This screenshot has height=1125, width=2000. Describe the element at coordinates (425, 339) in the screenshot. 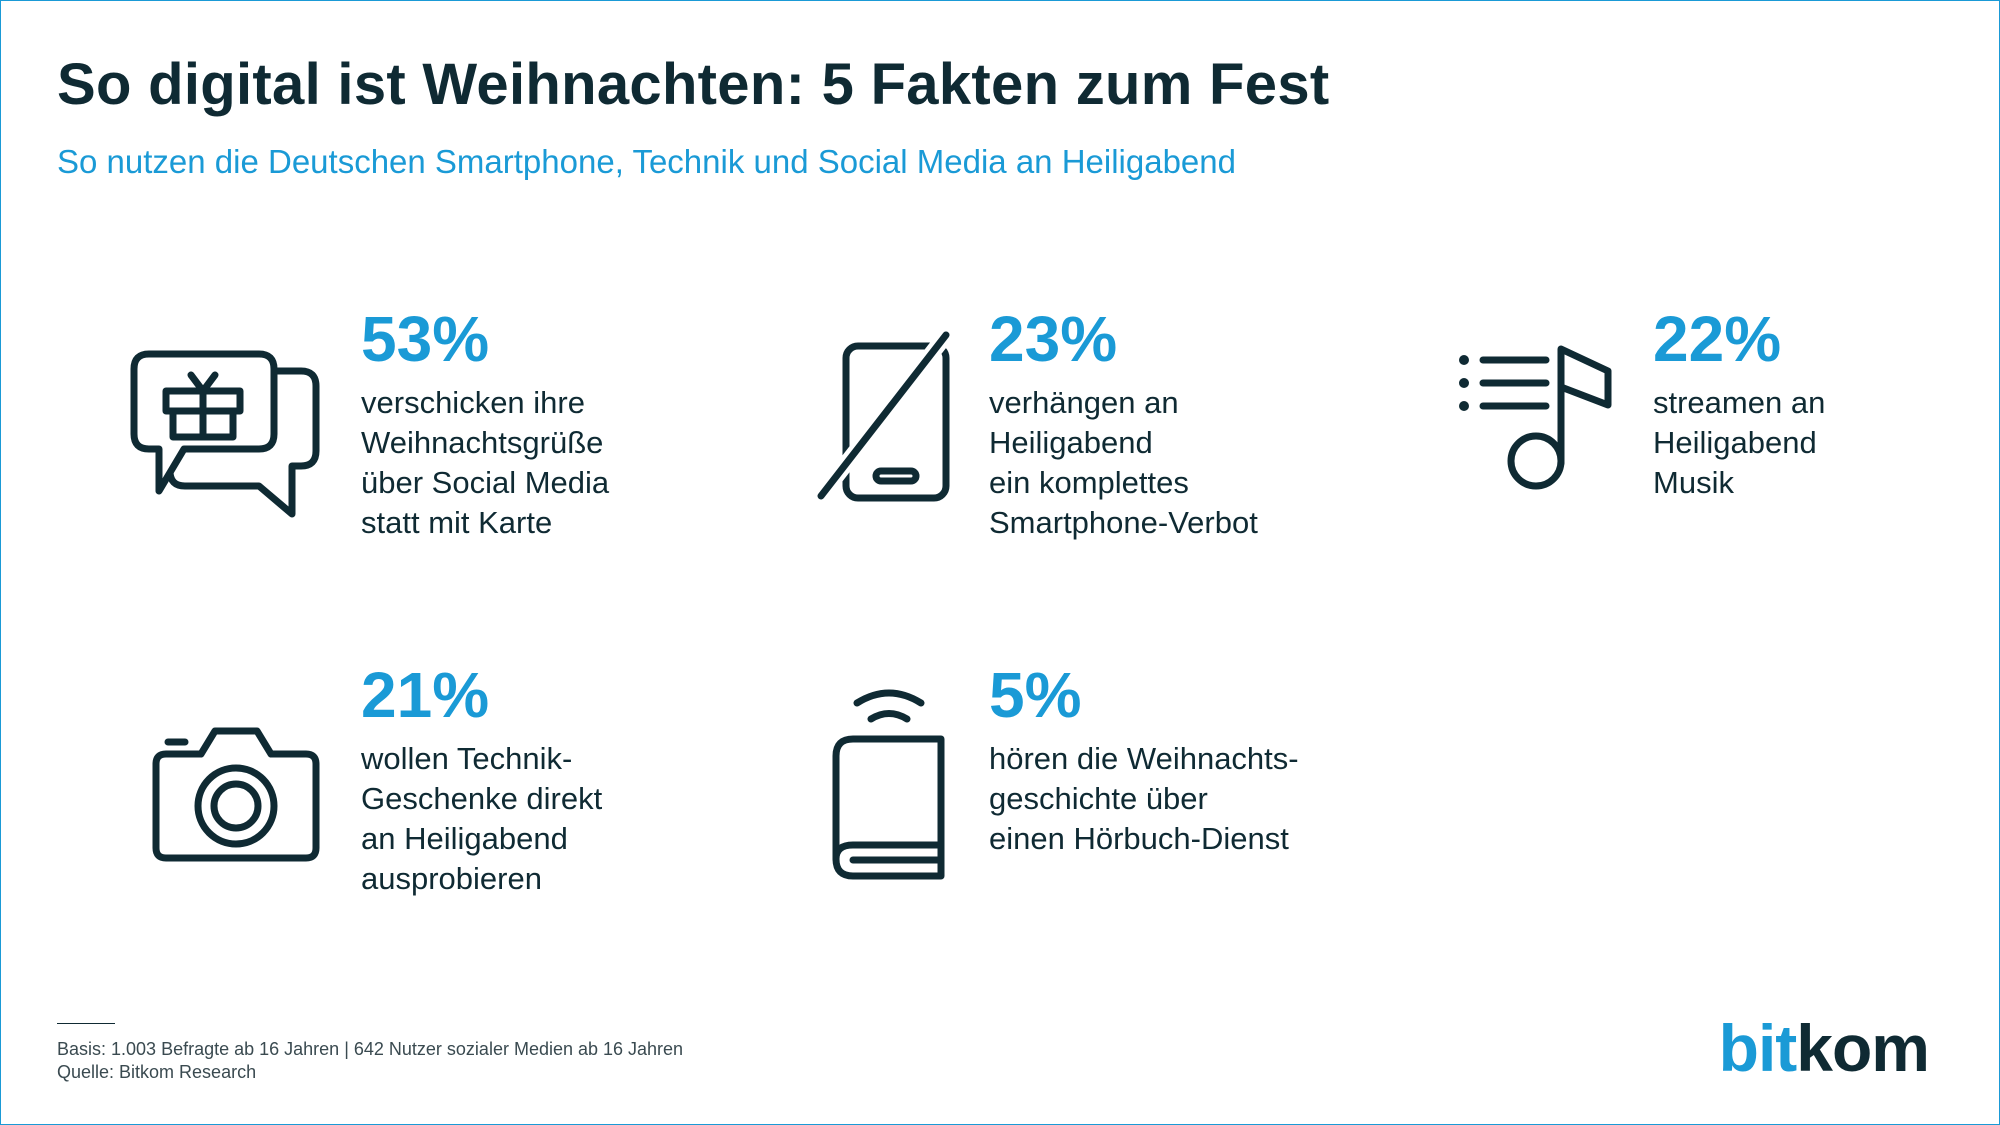

I see `percent-value: 53%` at that location.